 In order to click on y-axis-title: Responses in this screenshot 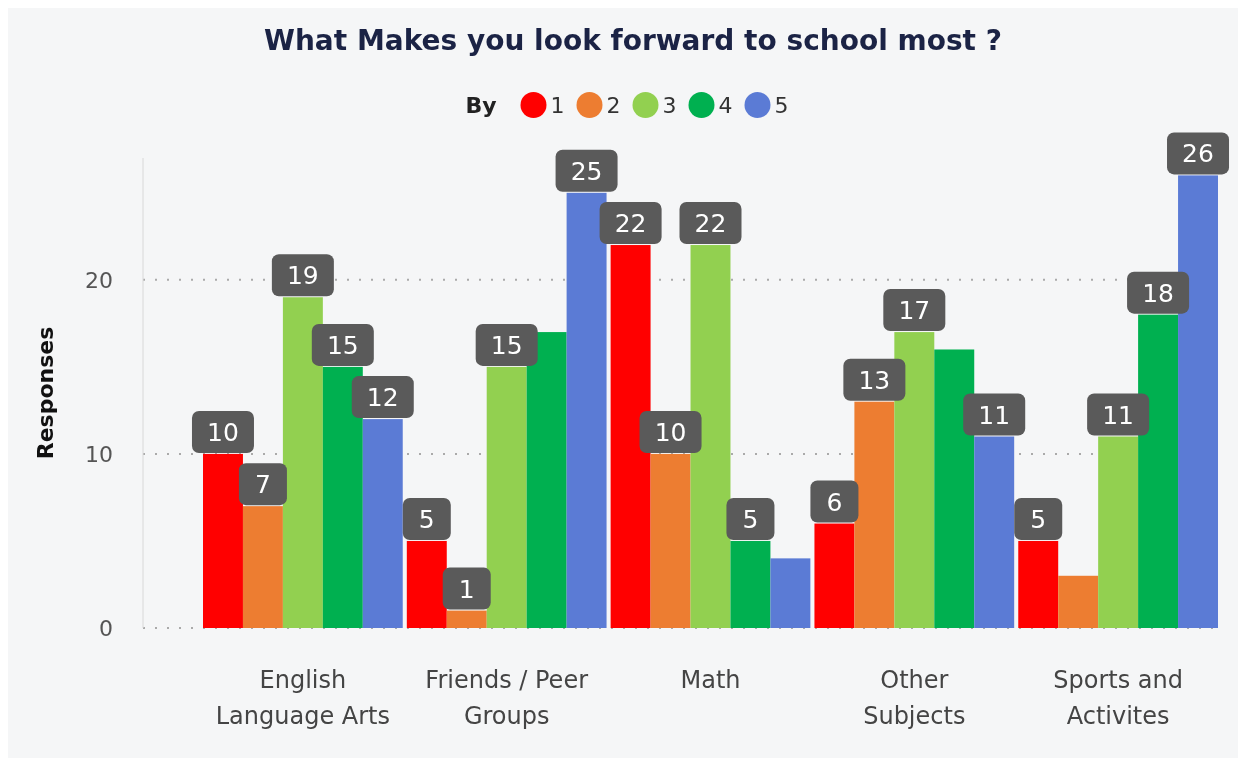, I will do `click(45, 393)`.